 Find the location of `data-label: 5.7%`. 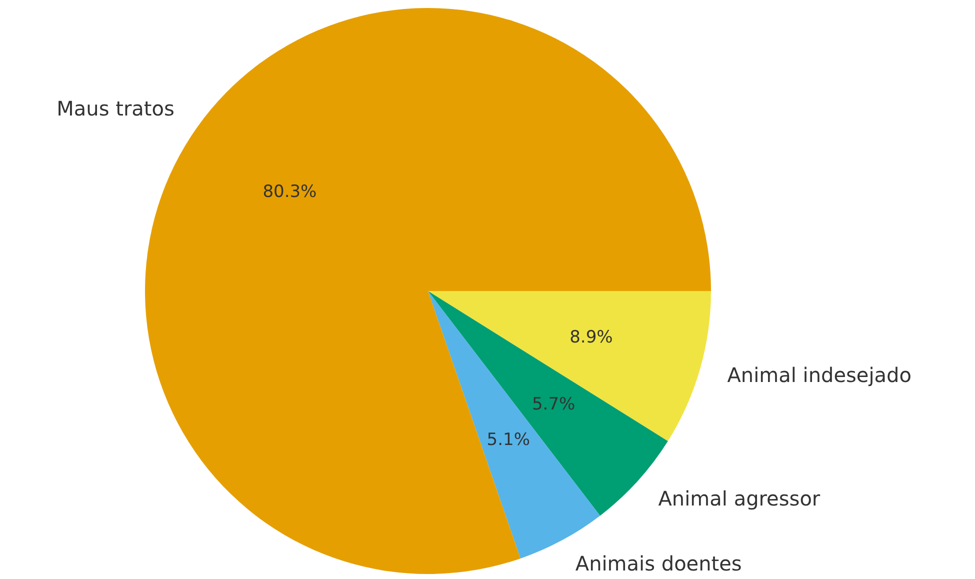

data-label: 5.7% is located at coordinates (554, 404).